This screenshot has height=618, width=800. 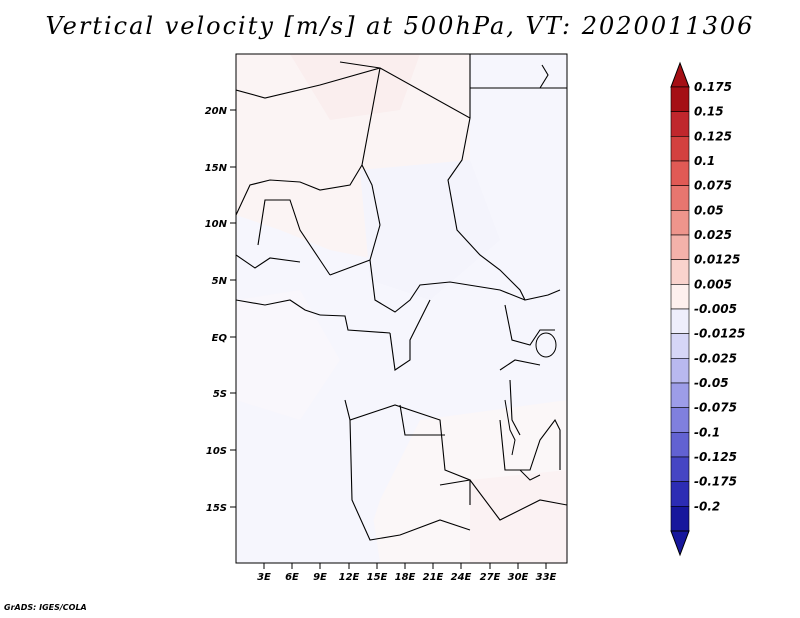 What do you see at coordinates (715, 408) in the screenshot?
I see `colorbar-label: -0.075` at bounding box center [715, 408].